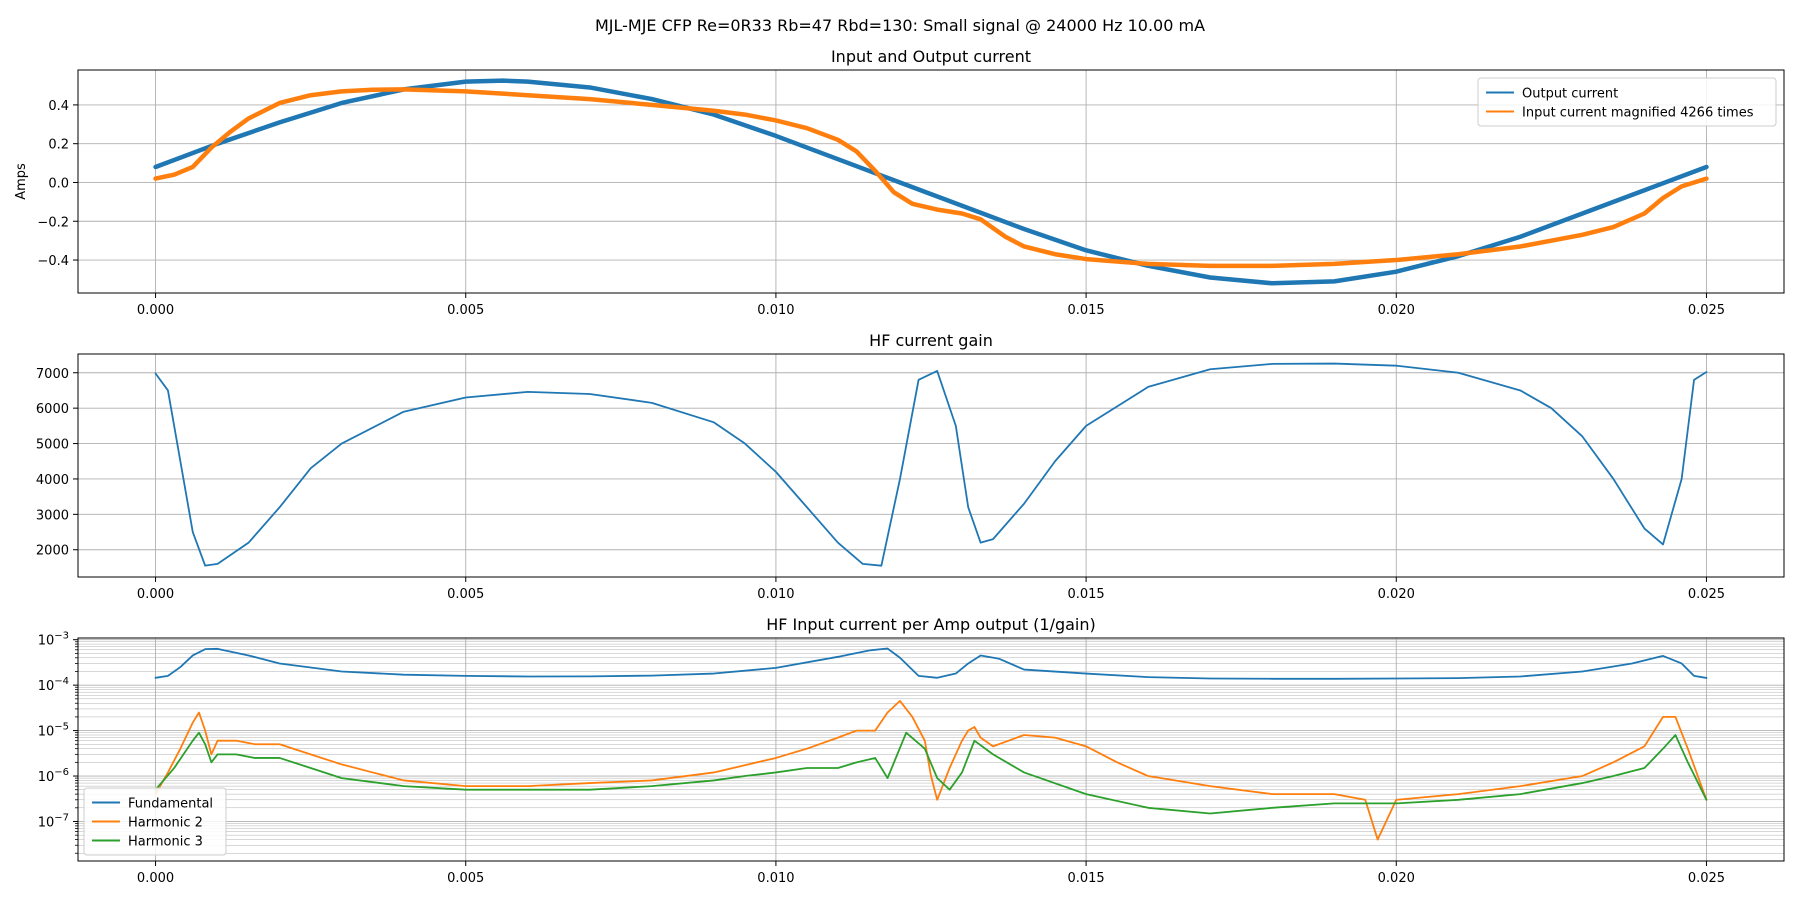  Describe the element at coordinates (170, 804) in the screenshot. I see `legend-label: Fundamental` at that location.